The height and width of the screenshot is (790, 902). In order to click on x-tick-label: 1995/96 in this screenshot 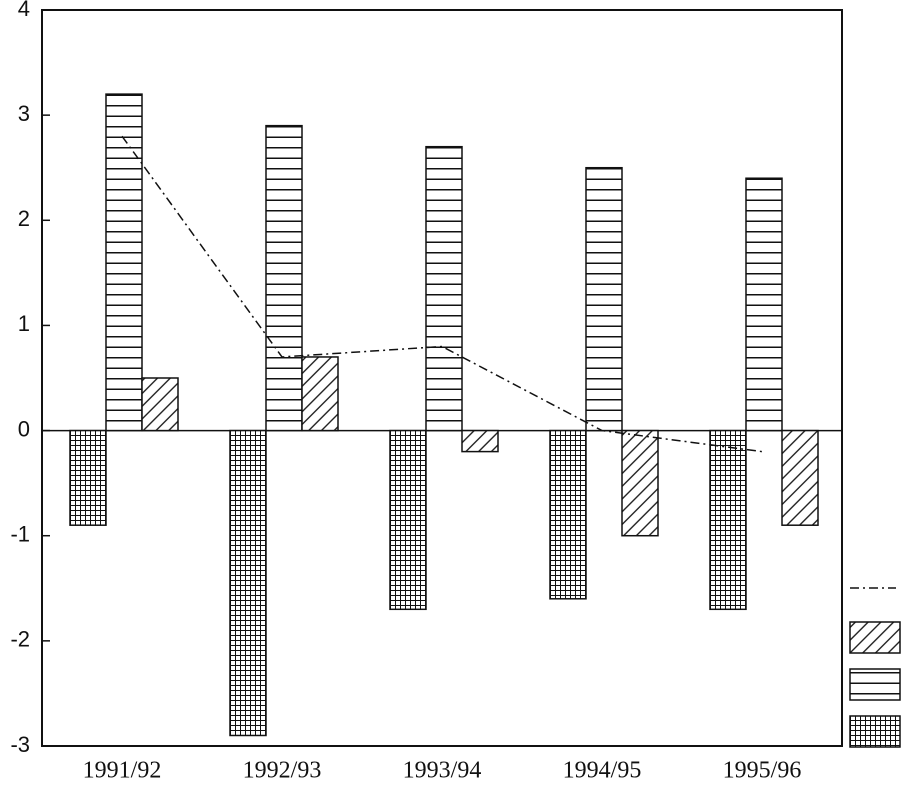, I will do `click(762, 771)`.